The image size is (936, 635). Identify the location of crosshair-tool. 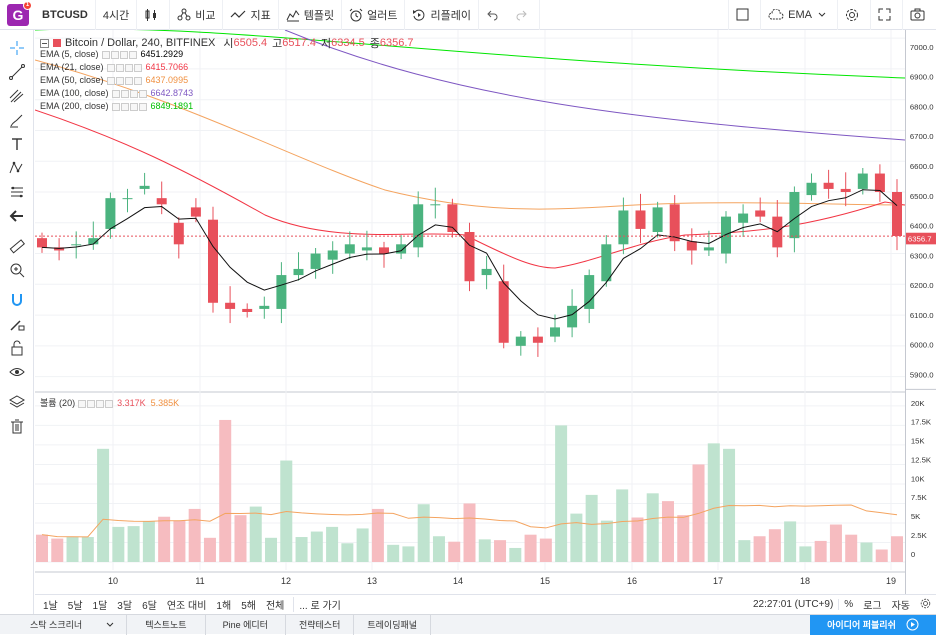
(17, 48).